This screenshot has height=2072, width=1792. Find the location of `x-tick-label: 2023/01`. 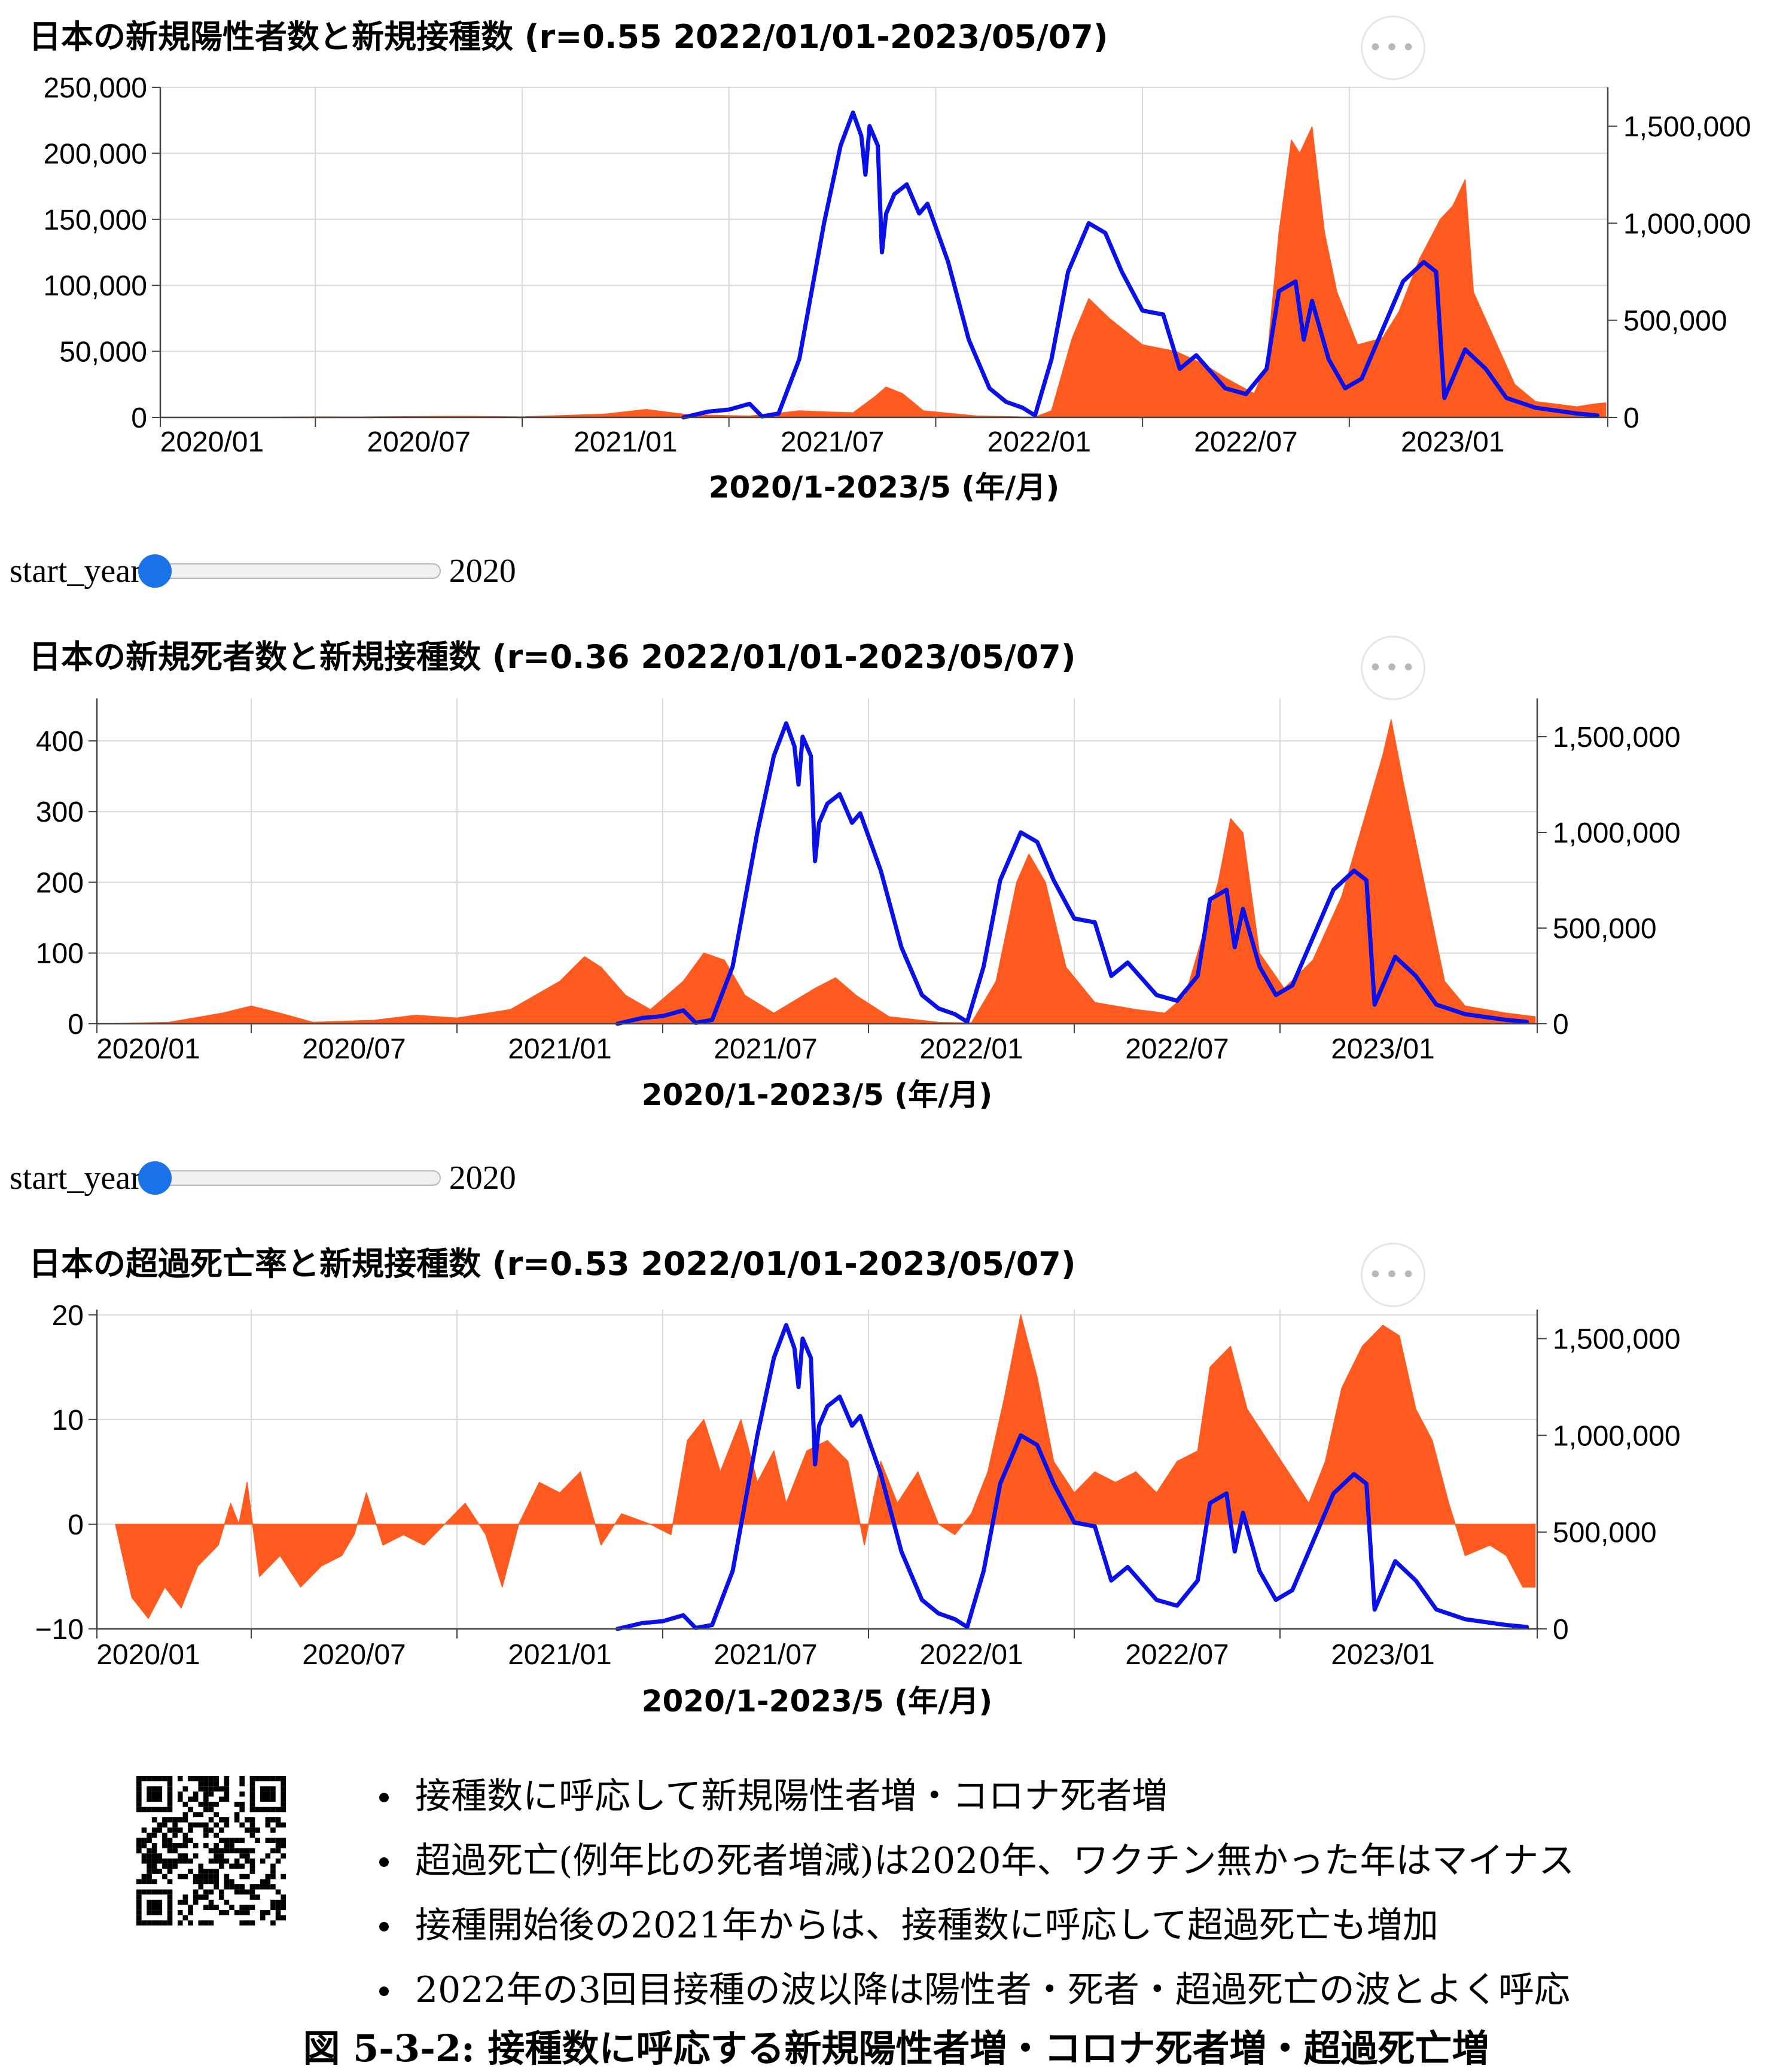

x-tick-label: 2023/01 is located at coordinates (1383, 1049).